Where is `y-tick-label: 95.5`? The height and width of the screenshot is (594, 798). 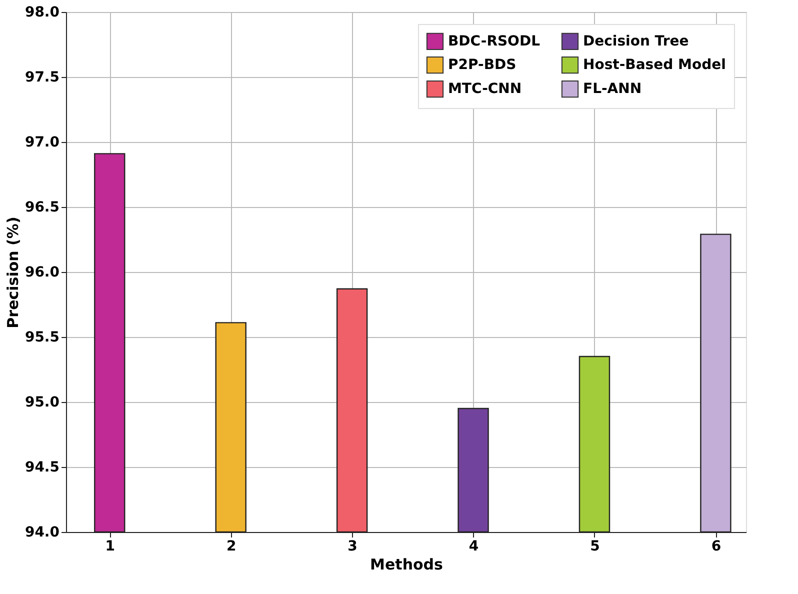 y-tick-label: 95.5 is located at coordinates (42, 338).